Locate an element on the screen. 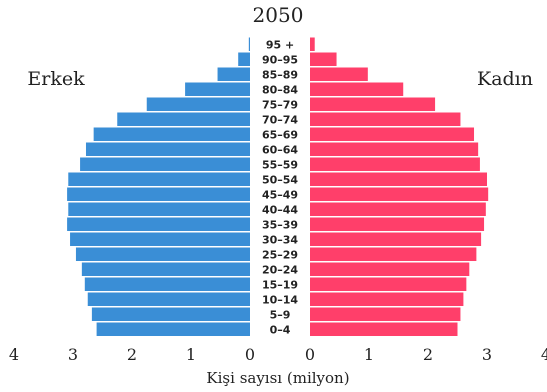  age-label-40-44: 40–44 is located at coordinates (280, 209).